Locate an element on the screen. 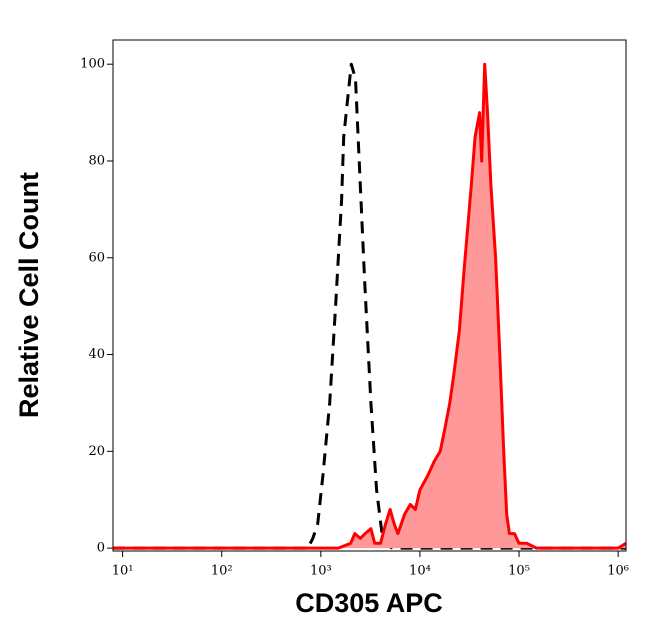 Image resolution: width=646 pixels, height=641 pixels. y-tick-label: 100 is located at coordinates (92, 64).